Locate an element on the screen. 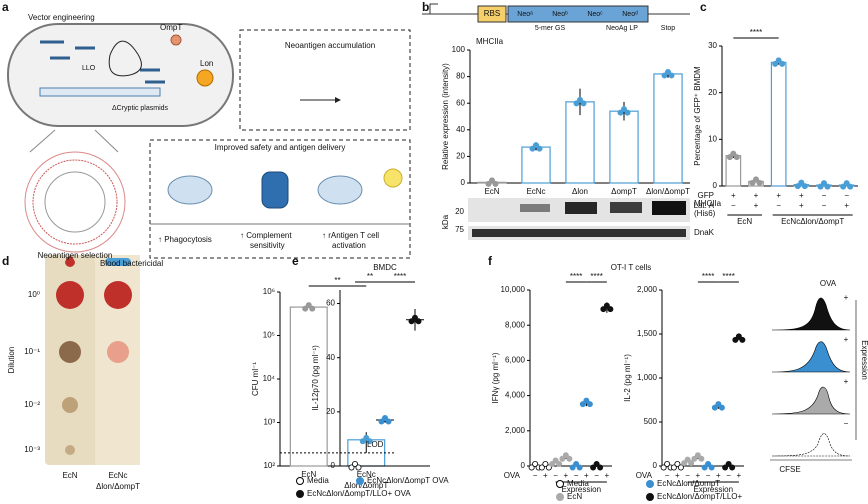 This screenshot has height=504, width=868. y-axis-label: CFU ml⁻¹ is located at coordinates (255, 379).